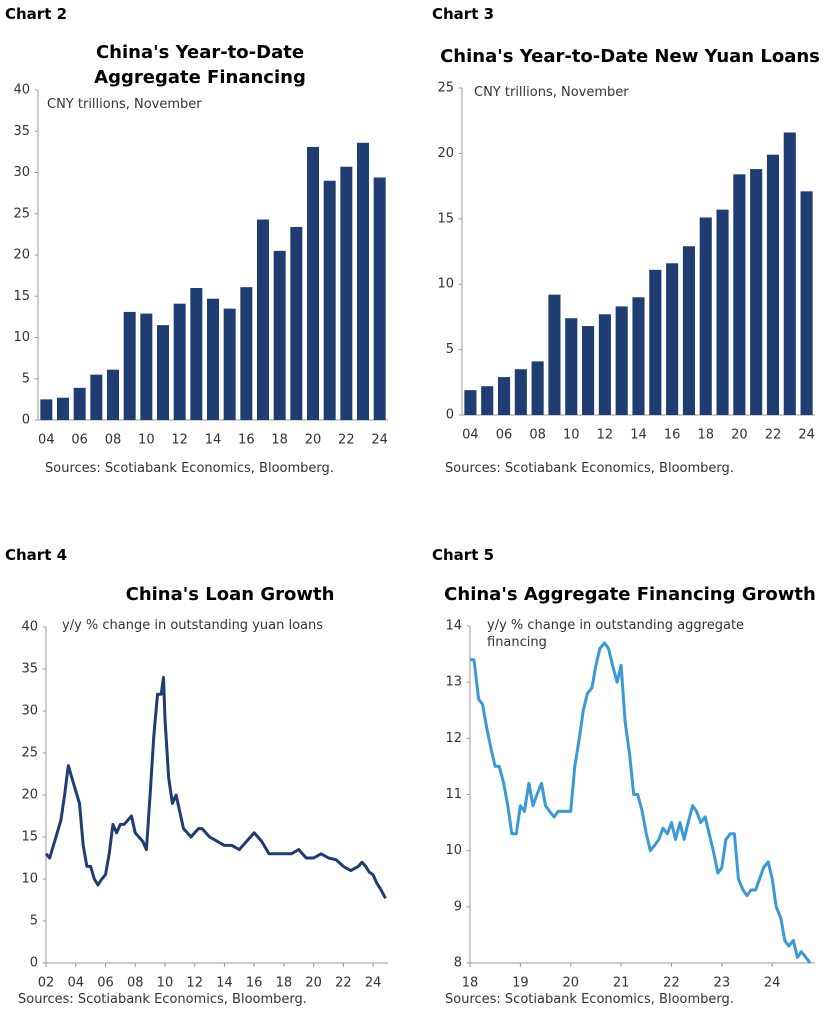 The width and height of the screenshot is (828, 1023). Describe the element at coordinates (453, 682) in the screenshot. I see `y-tick-label: 13` at that location.